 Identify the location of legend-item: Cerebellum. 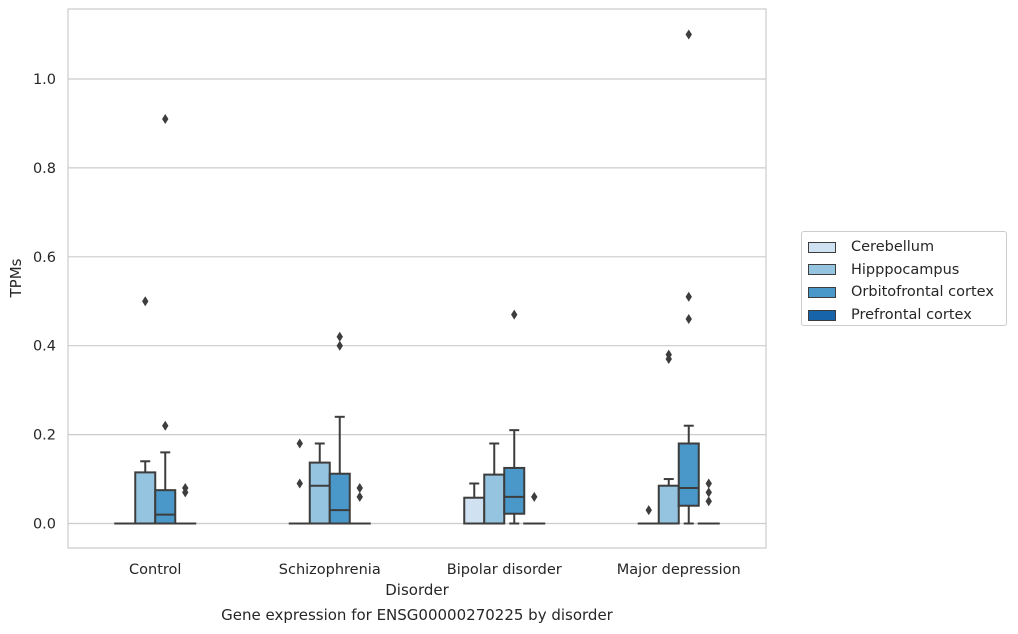
(907, 247).